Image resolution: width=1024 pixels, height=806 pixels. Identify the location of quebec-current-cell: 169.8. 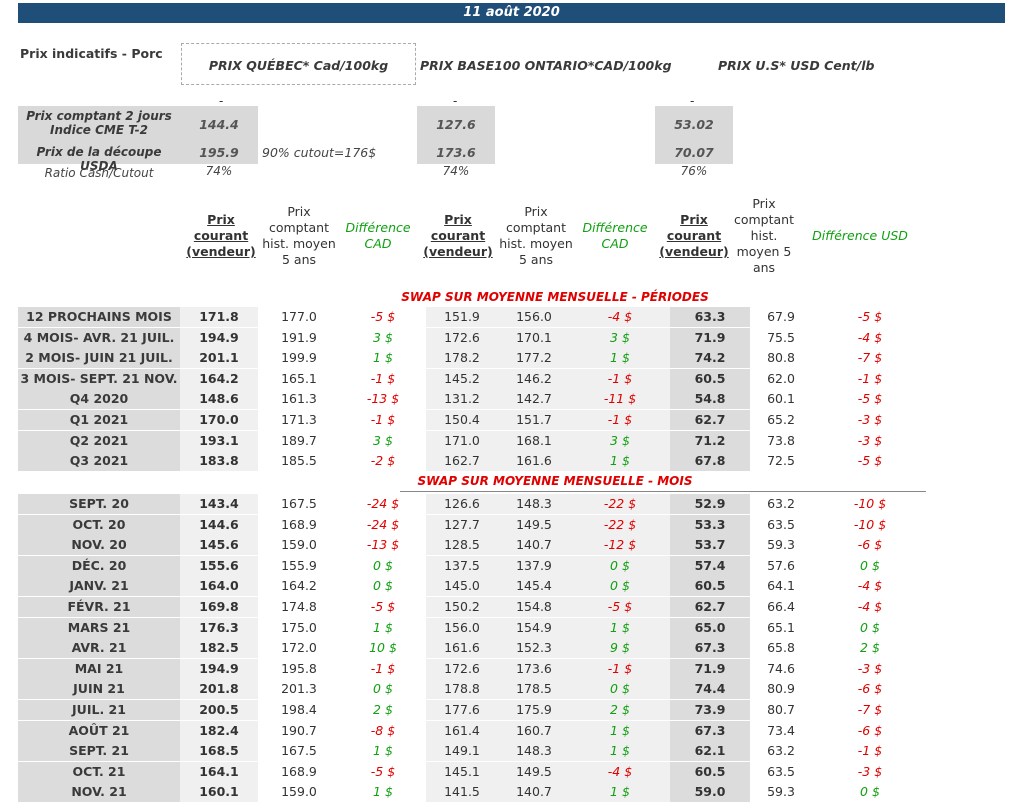
(219, 607).